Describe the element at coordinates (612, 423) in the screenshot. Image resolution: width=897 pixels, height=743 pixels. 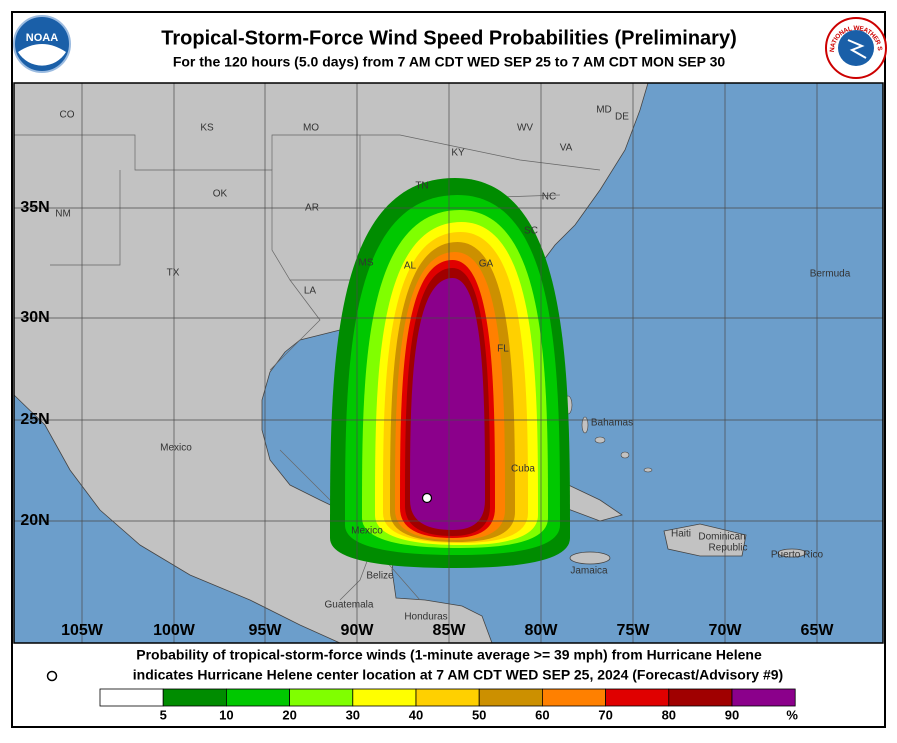
I see `place-label: Bahamas` at that location.